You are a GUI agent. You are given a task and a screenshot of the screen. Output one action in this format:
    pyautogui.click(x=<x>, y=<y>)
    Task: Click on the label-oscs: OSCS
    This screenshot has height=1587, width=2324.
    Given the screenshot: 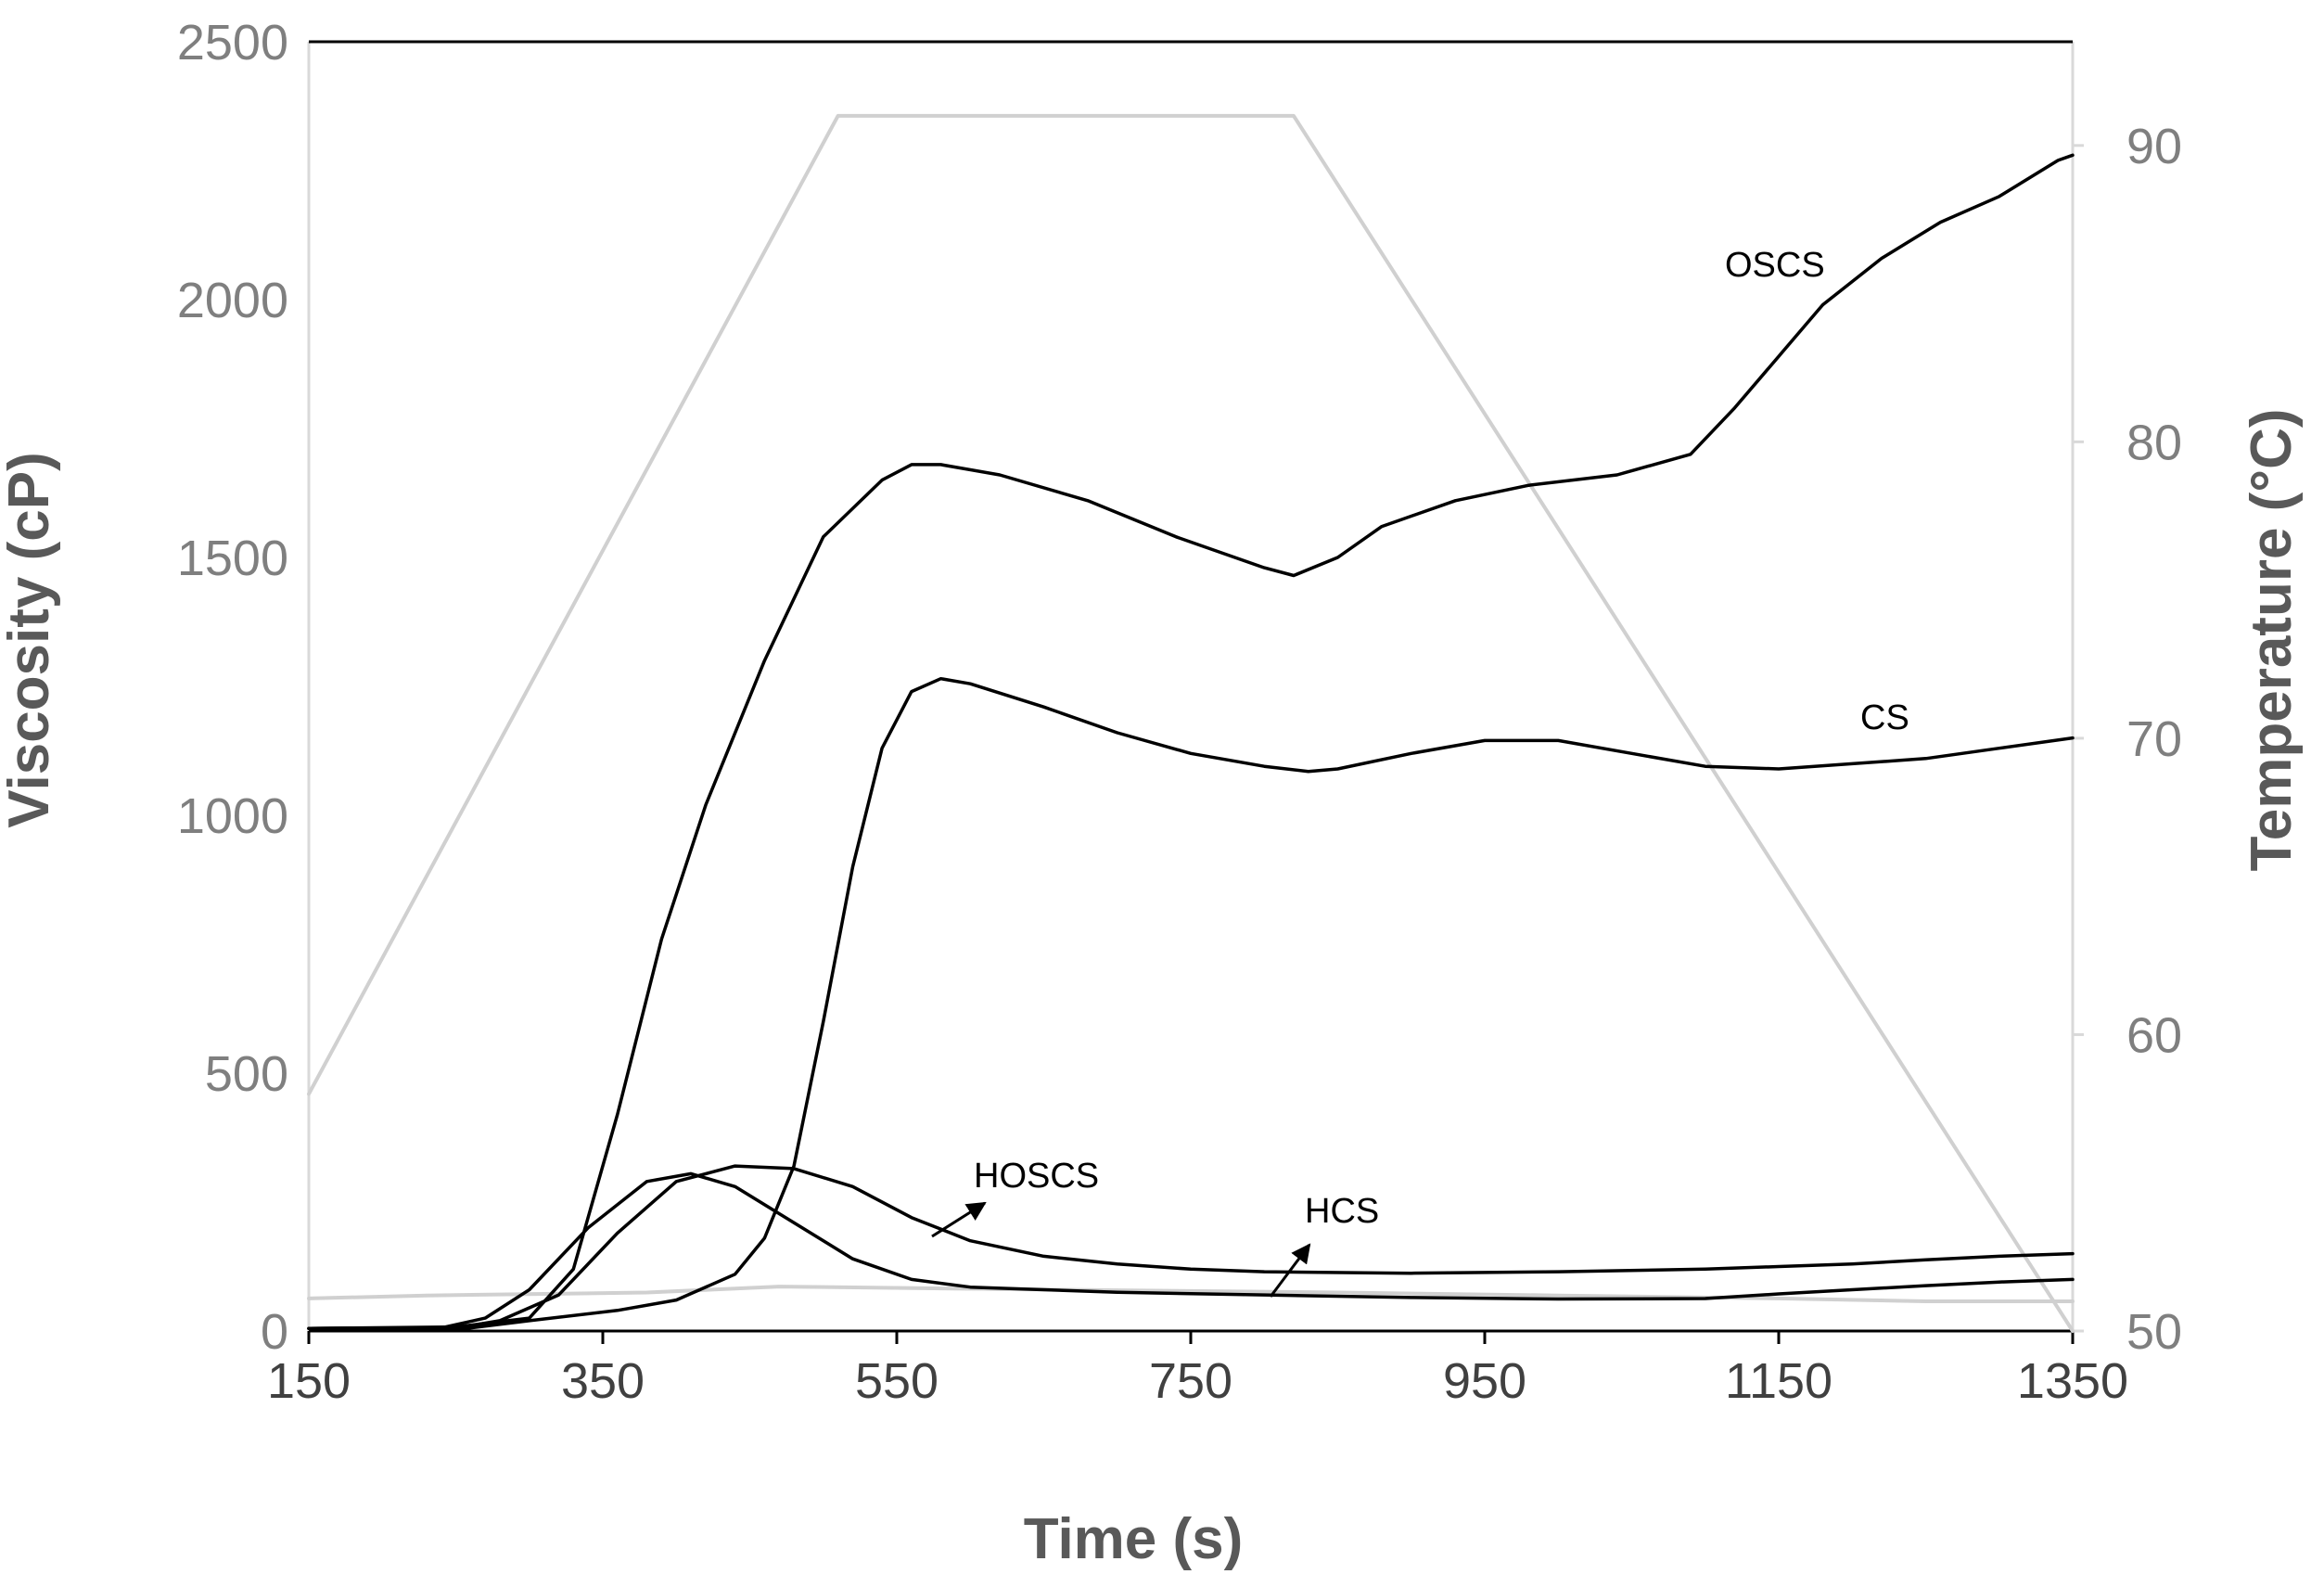 What is the action you would take?
    pyautogui.click(x=1775, y=265)
    